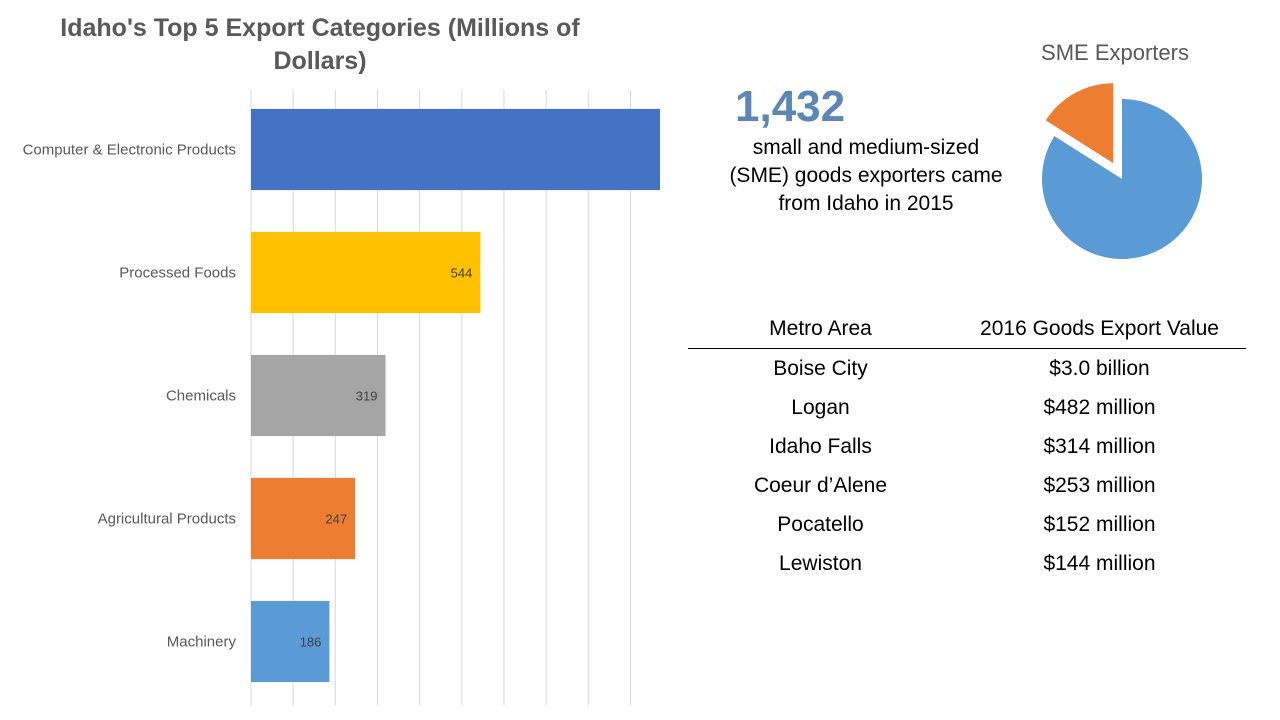  What do you see at coordinates (367, 396) in the screenshot?
I see `data-label: 319` at bounding box center [367, 396].